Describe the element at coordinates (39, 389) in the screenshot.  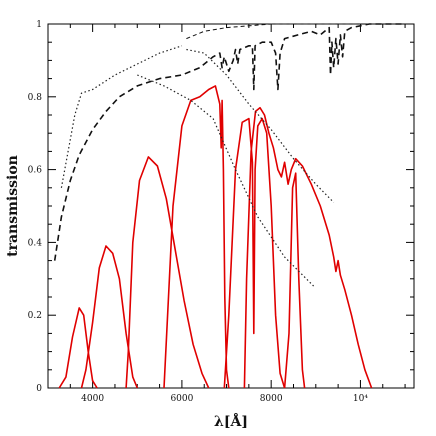
I see `y-tick-label: 0` at that location.